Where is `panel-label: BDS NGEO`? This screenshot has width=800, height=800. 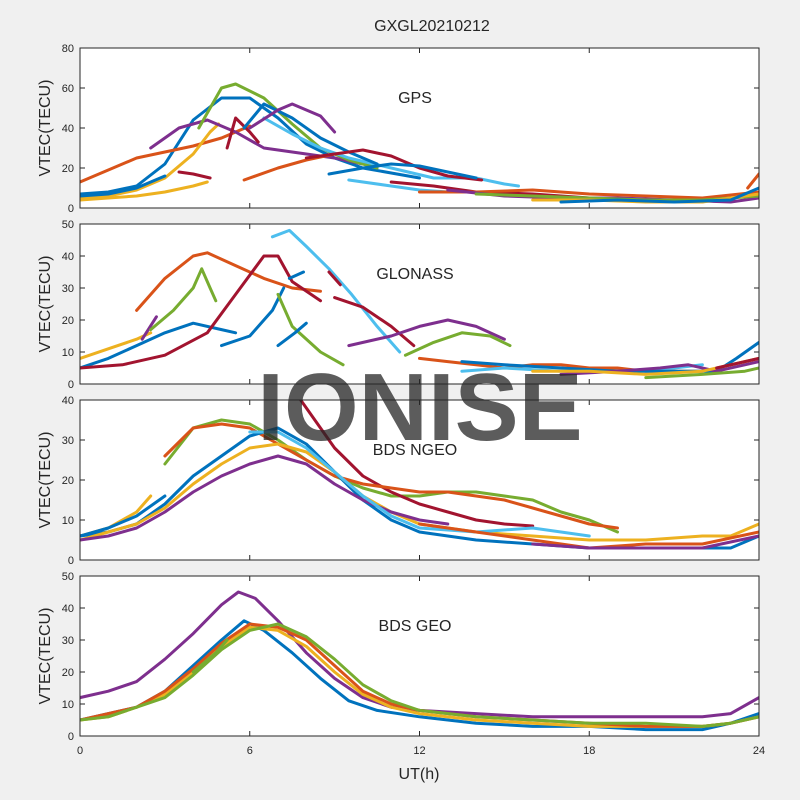
panel-label: BDS NGEO is located at coordinates (415, 450).